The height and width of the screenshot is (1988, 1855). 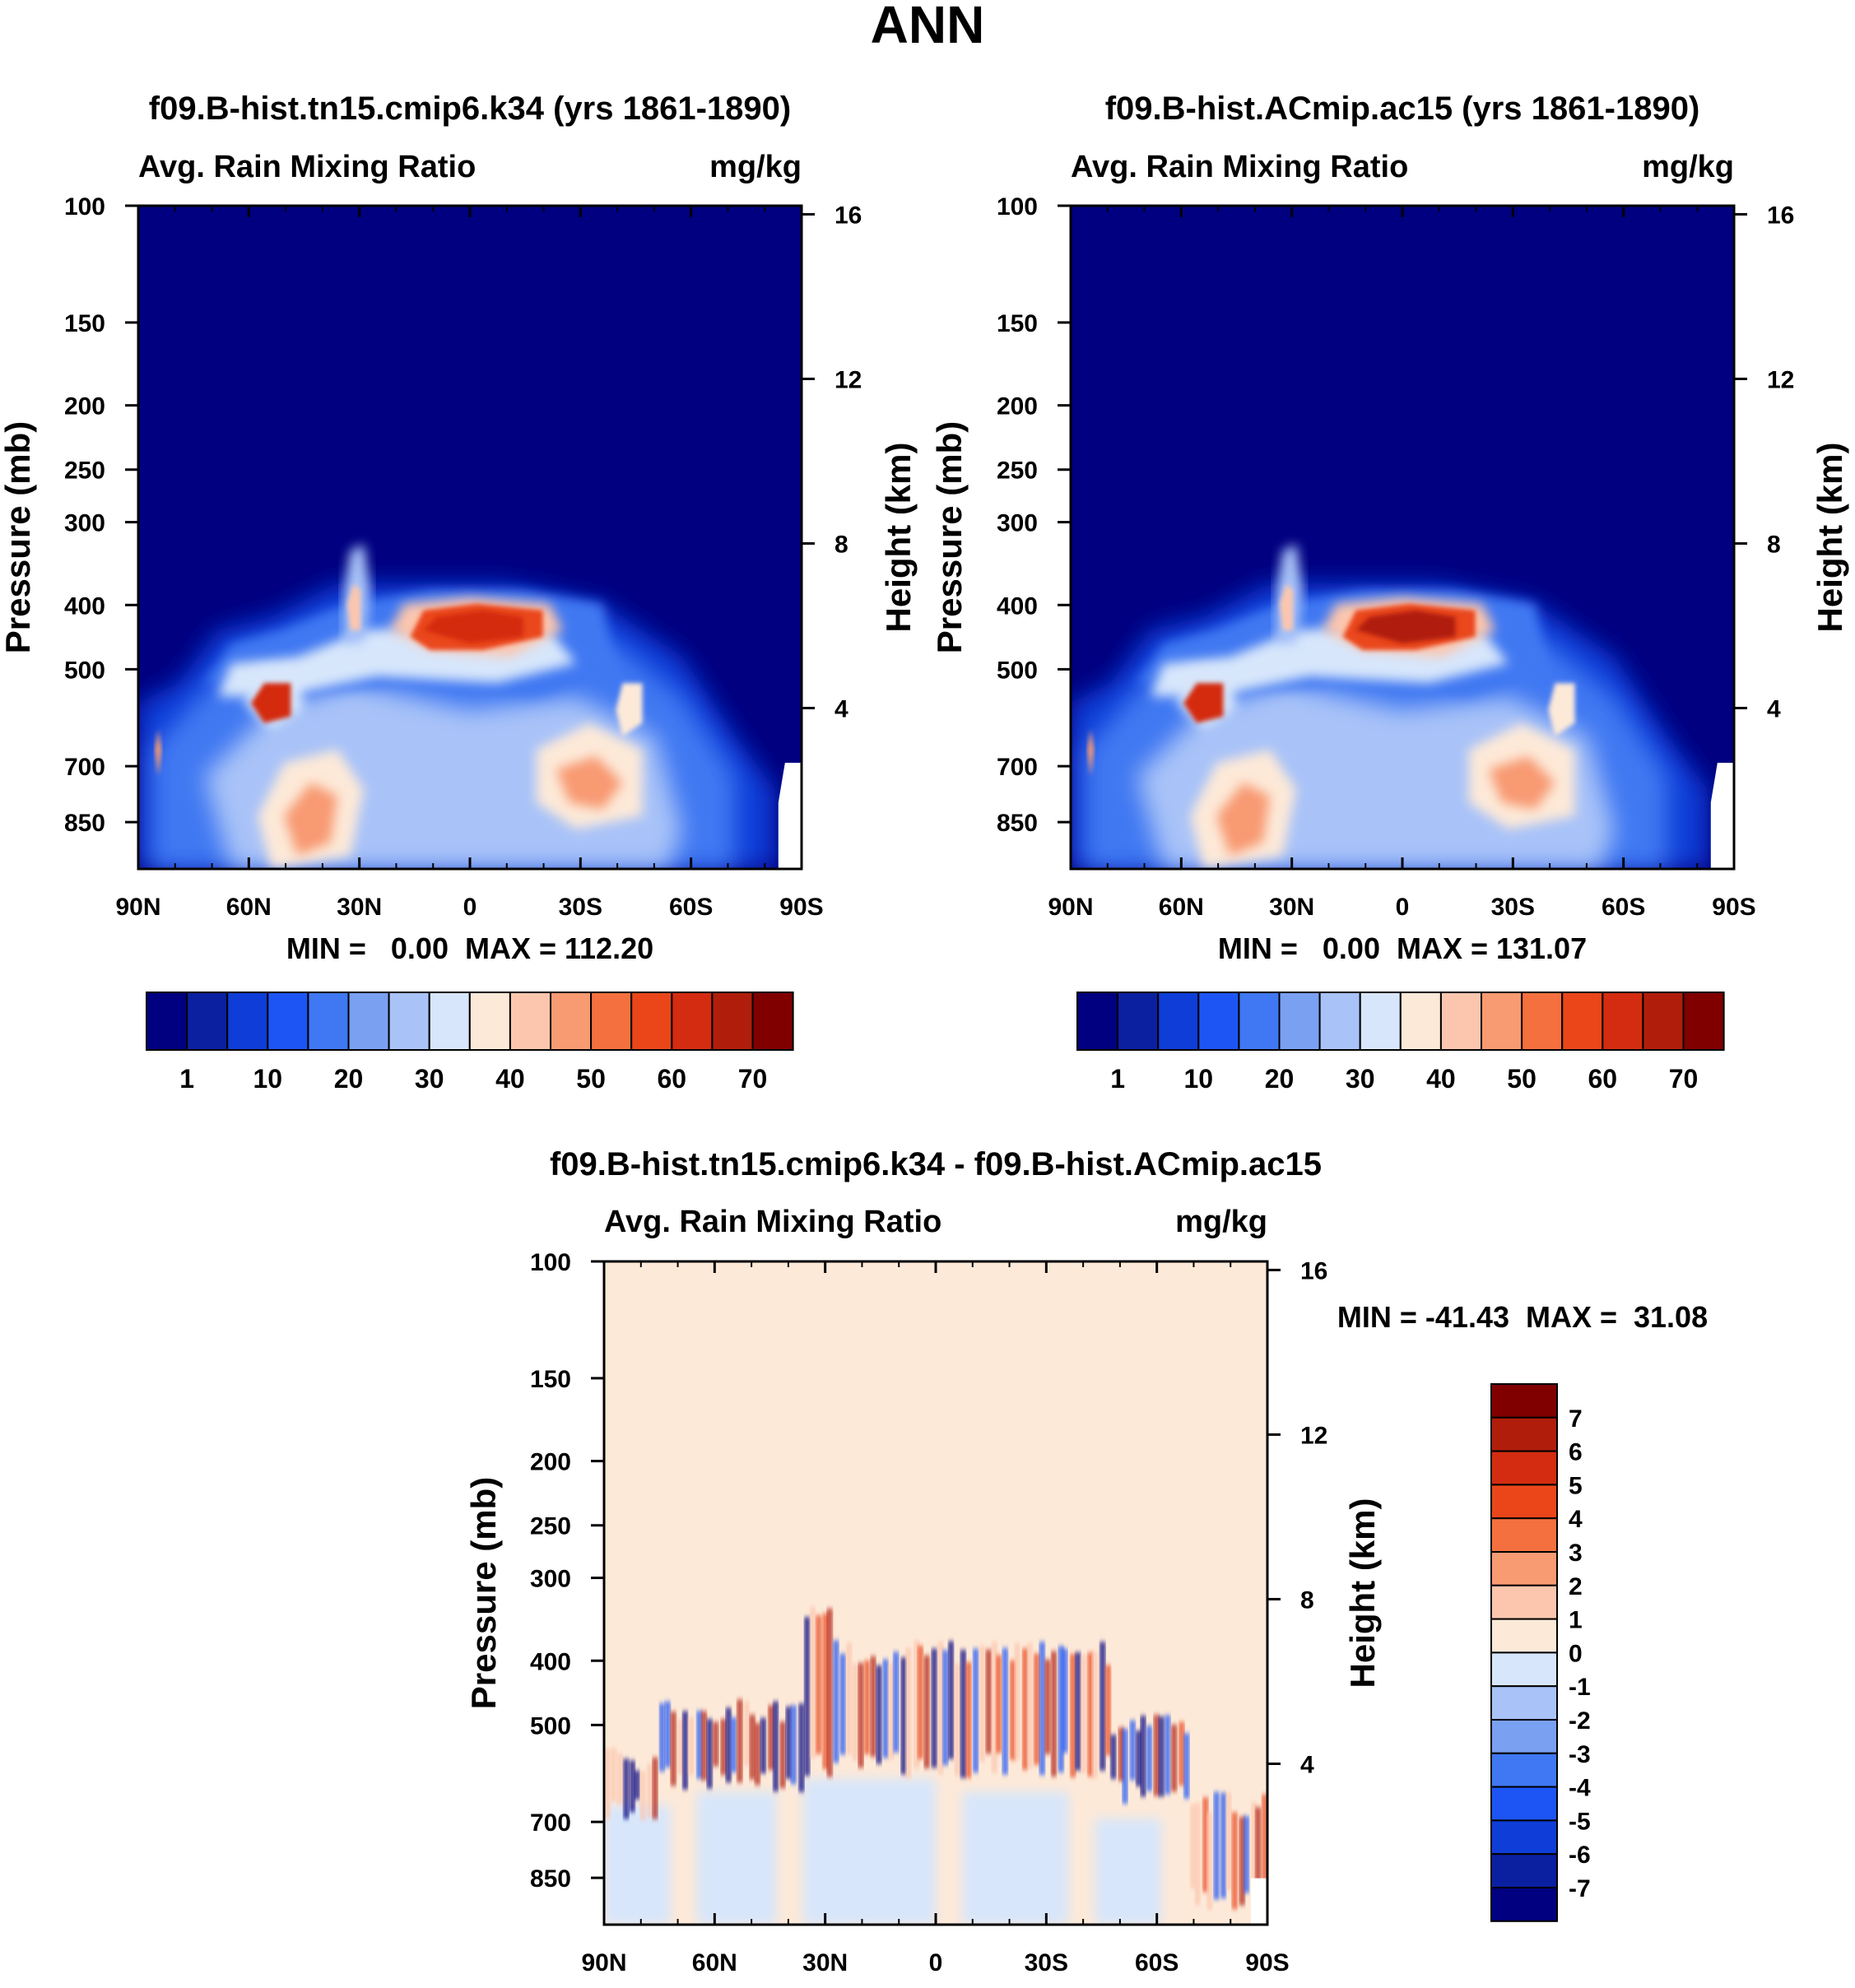 What do you see at coordinates (84, 823) in the screenshot?
I see `y-tick-label: 850` at bounding box center [84, 823].